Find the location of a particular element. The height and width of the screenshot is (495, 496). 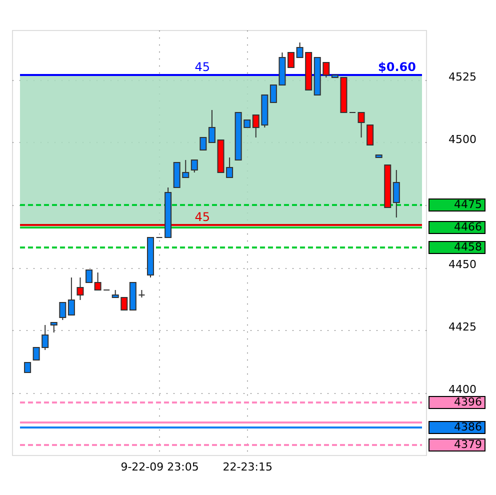

ref-line-label: 4386 is located at coordinates (468, 427).